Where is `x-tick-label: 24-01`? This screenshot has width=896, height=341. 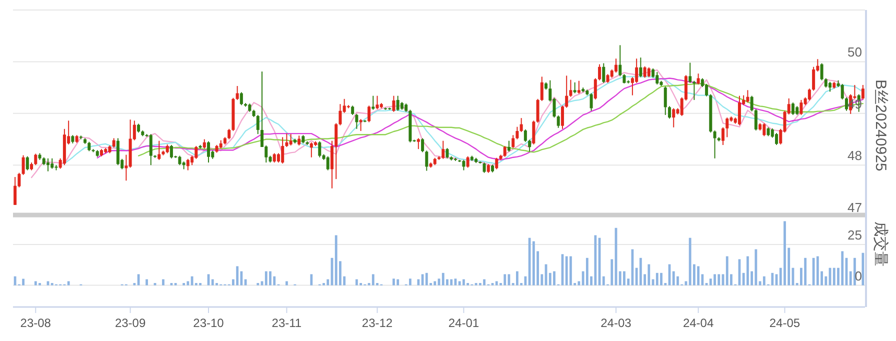
x-tick-label: 24-01 is located at coordinates (464, 323).